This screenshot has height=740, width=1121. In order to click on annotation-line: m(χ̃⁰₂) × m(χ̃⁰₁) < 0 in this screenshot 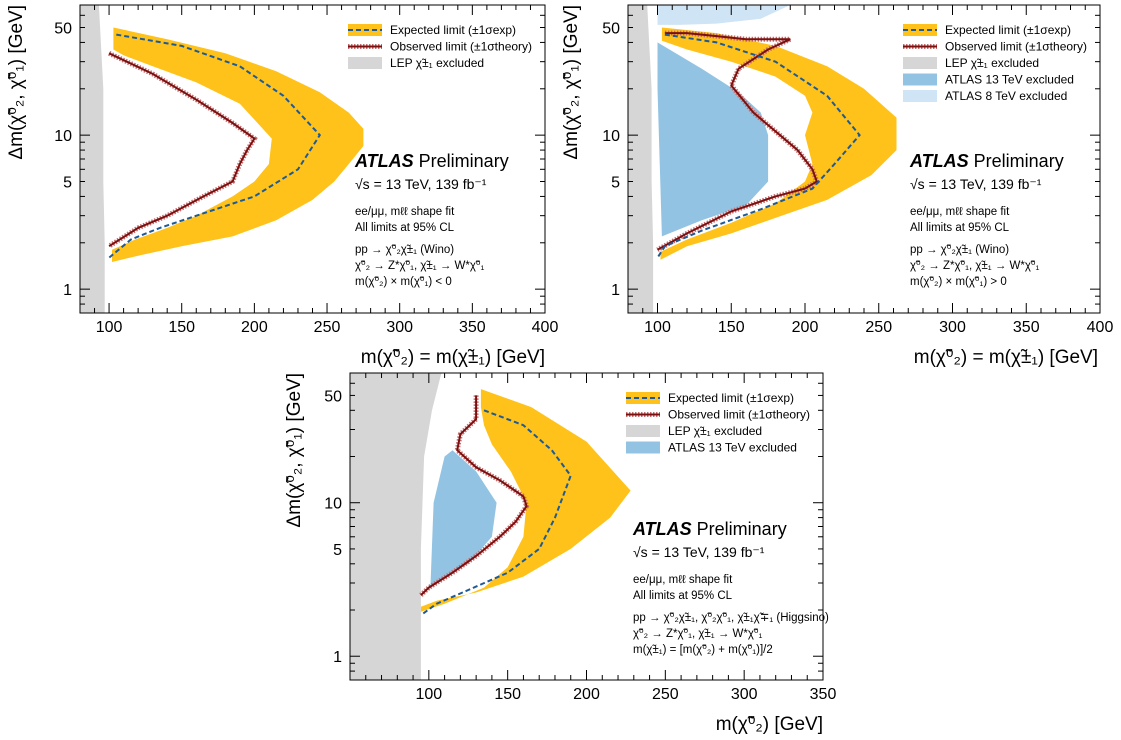, I will do `click(403, 282)`.